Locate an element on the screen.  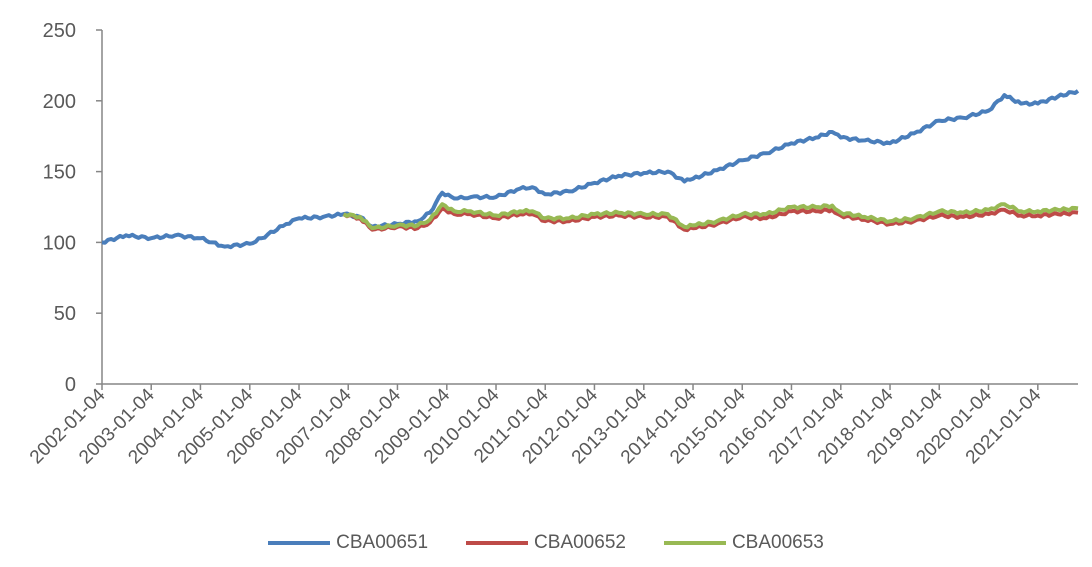
legend-item-cba00652: CBA00652 is located at coordinates (546, 543).